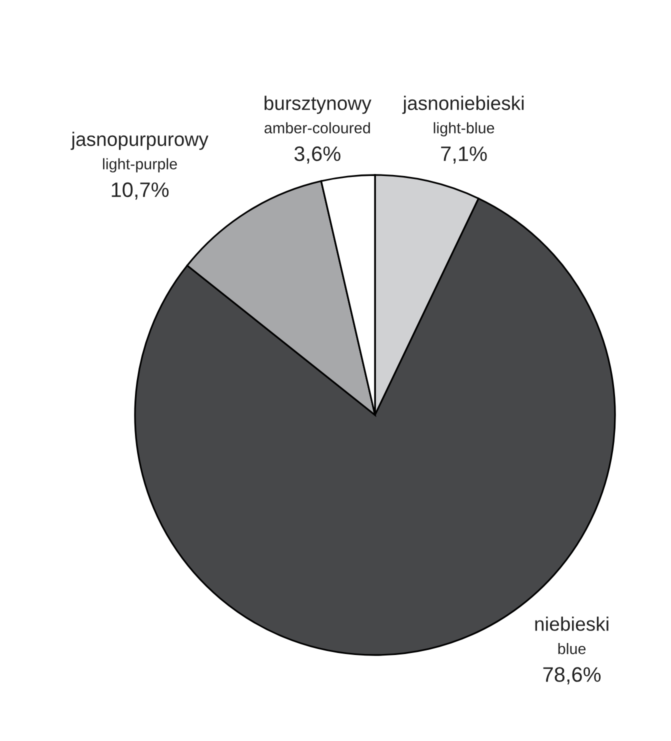 The height and width of the screenshot is (741, 671). What do you see at coordinates (139, 152) in the screenshot?
I see `slice-label: jasnopurpurowy light-purple` at bounding box center [139, 152].